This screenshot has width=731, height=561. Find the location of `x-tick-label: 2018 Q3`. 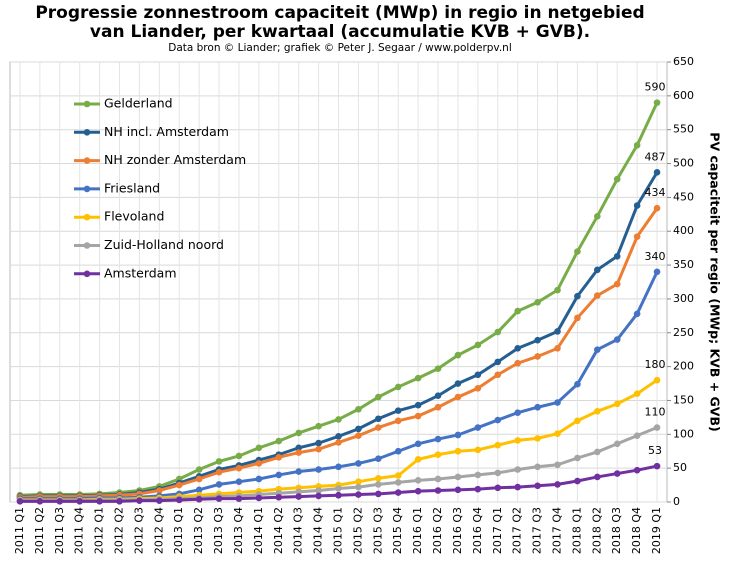

x-tick-label: 2018 Q3 is located at coordinates (616, 530).